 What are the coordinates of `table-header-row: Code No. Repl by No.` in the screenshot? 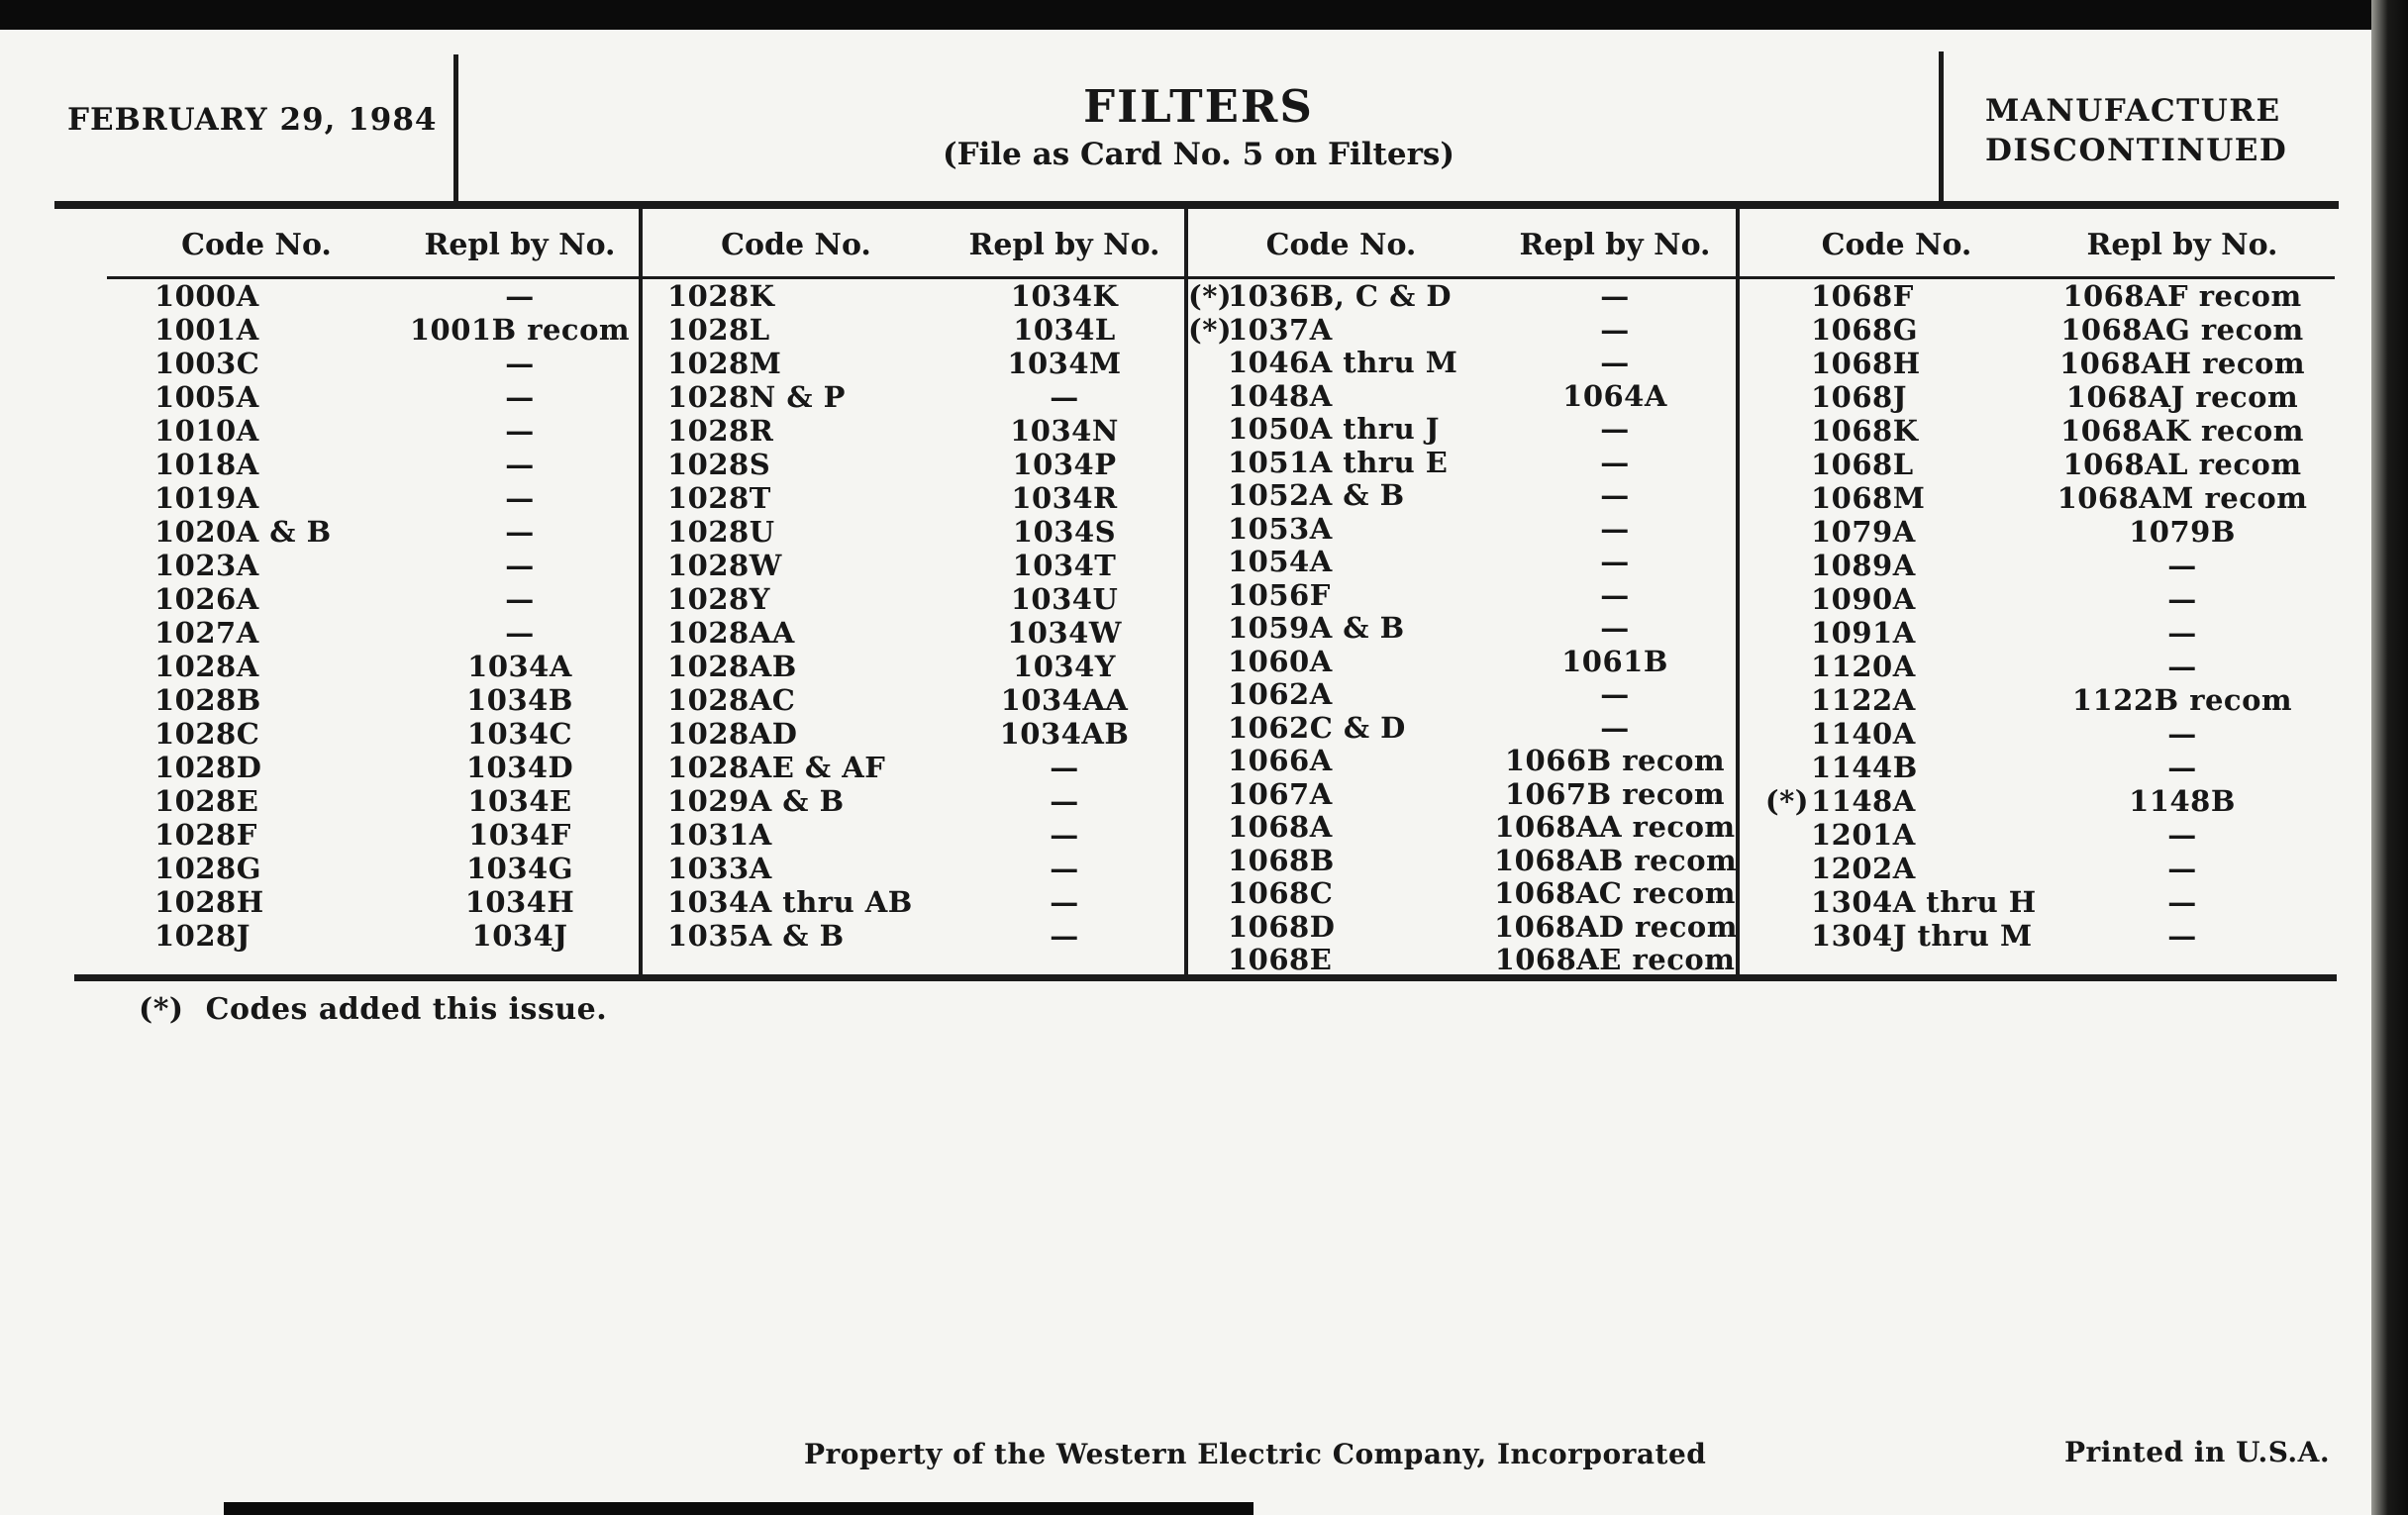 It's located at (372, 245).